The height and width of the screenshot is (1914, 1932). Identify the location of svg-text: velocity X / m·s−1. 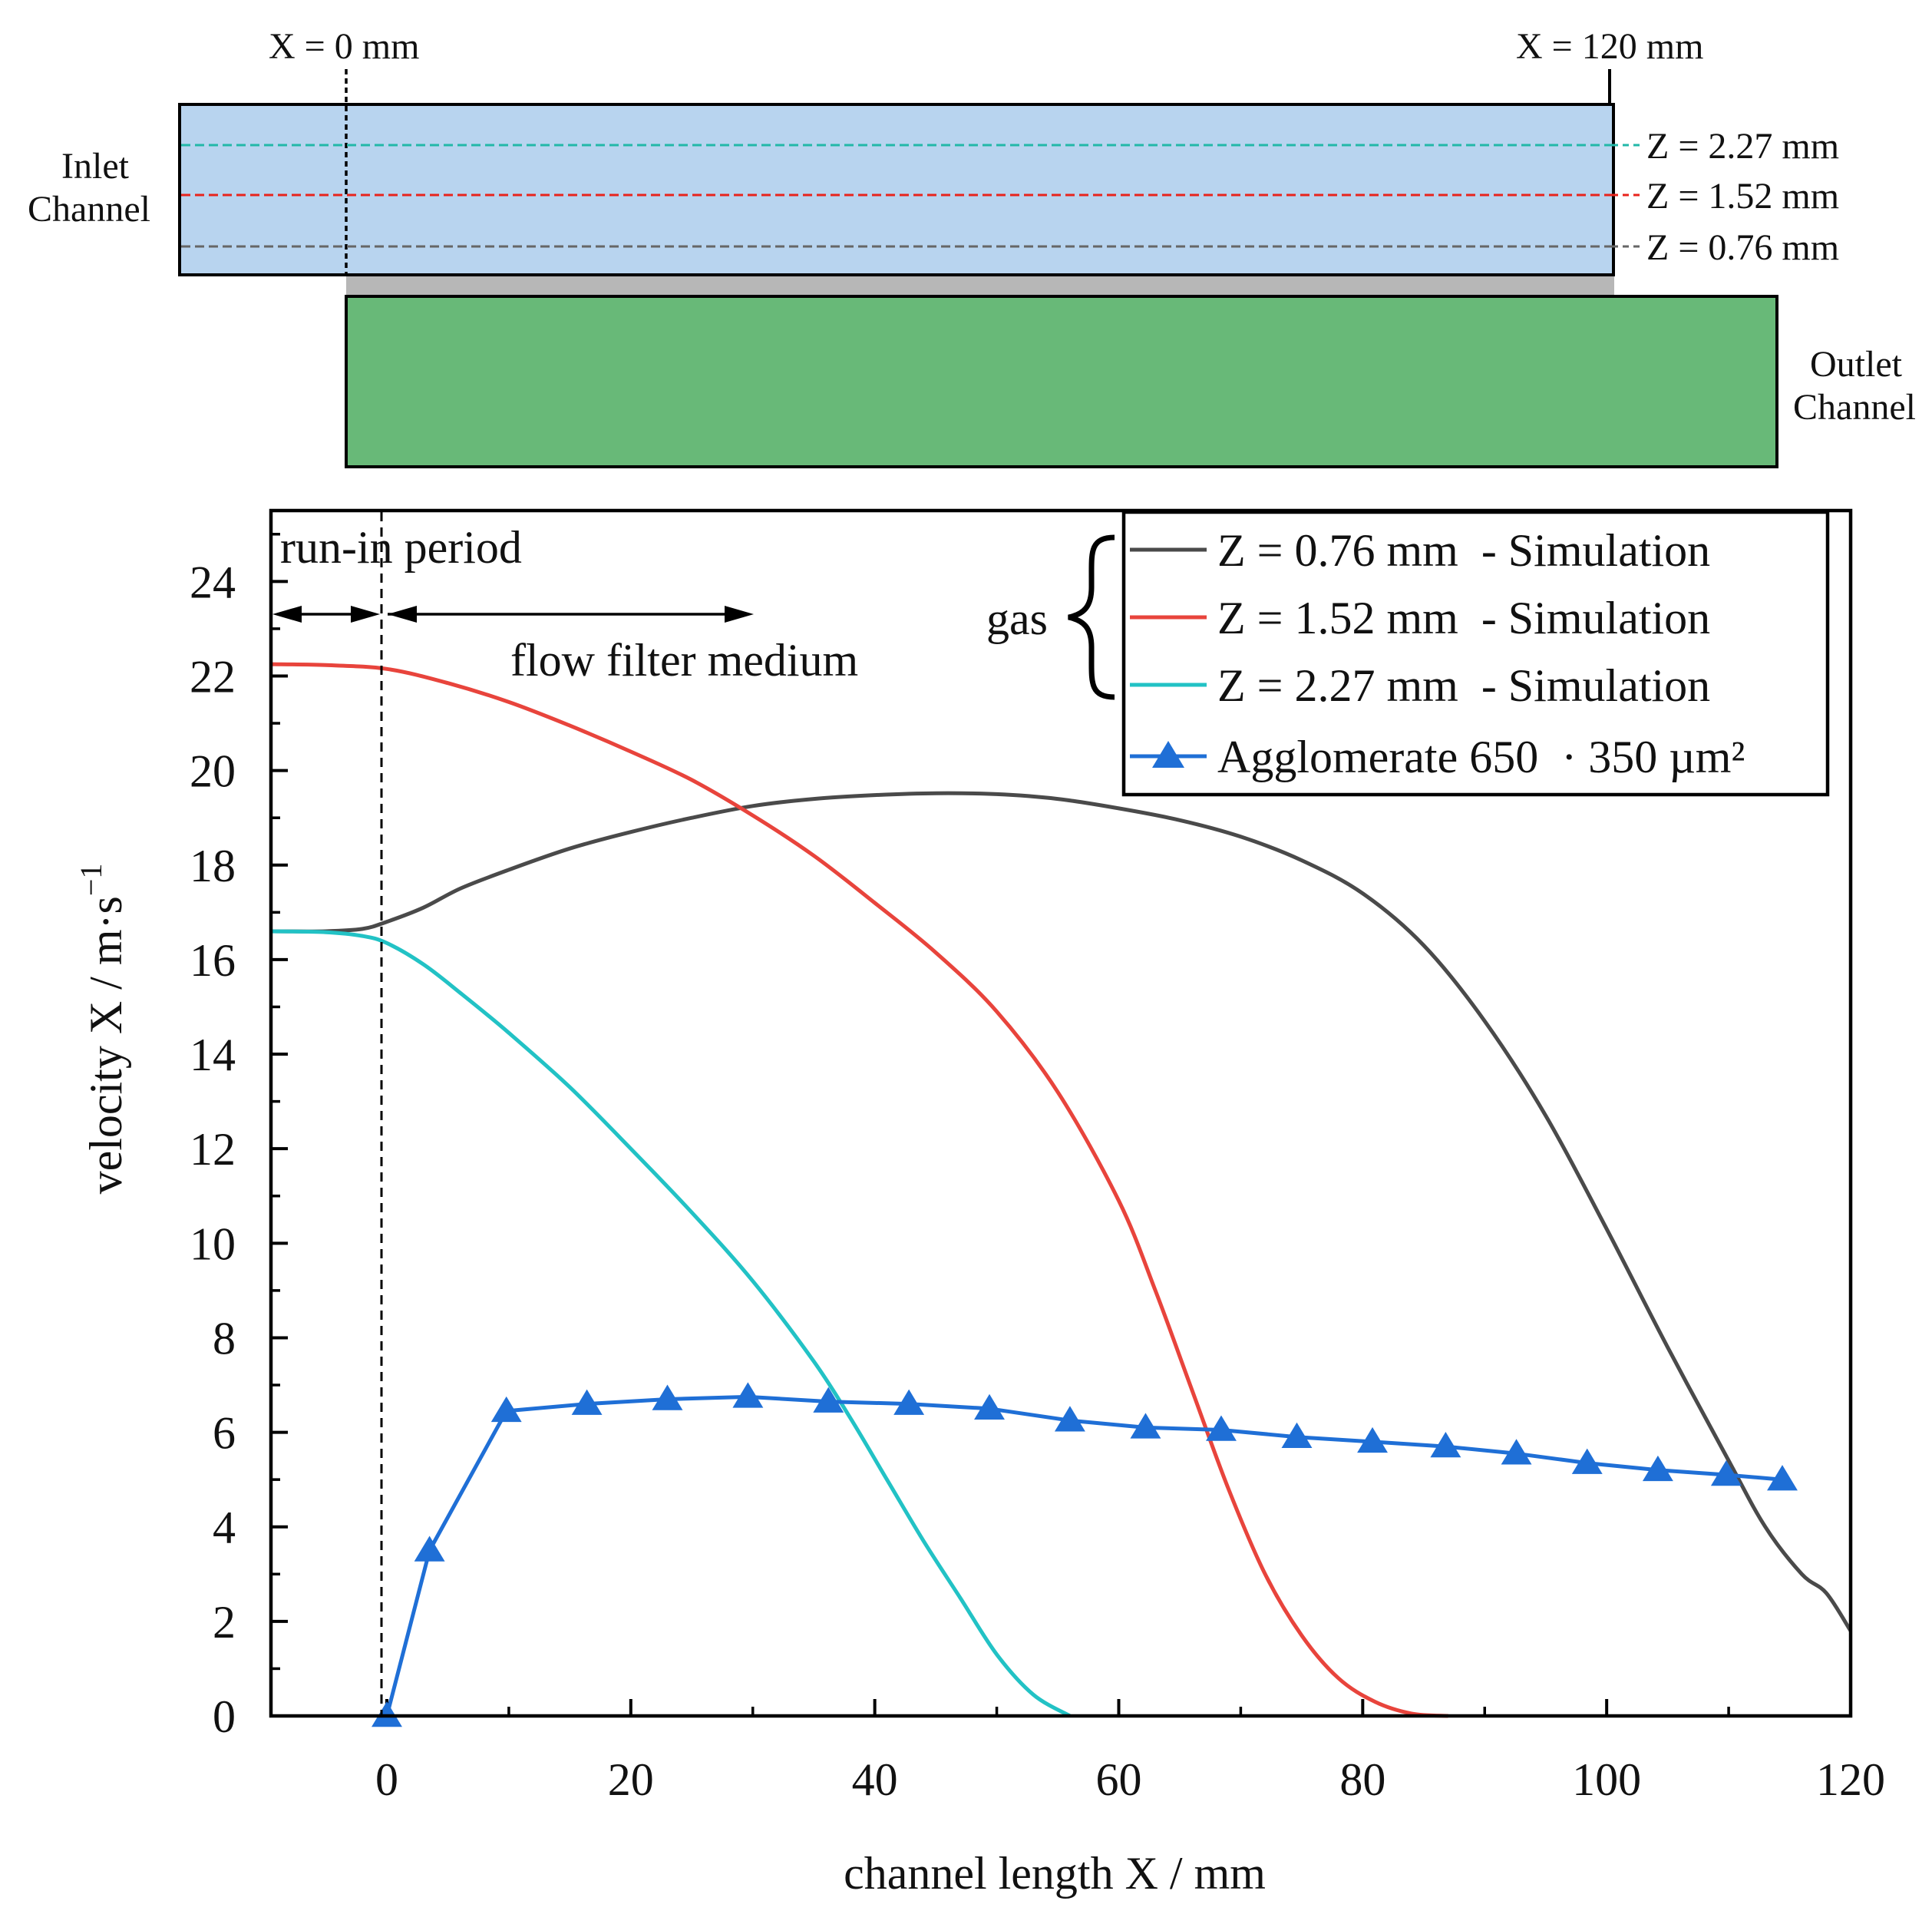
(102, 1029).